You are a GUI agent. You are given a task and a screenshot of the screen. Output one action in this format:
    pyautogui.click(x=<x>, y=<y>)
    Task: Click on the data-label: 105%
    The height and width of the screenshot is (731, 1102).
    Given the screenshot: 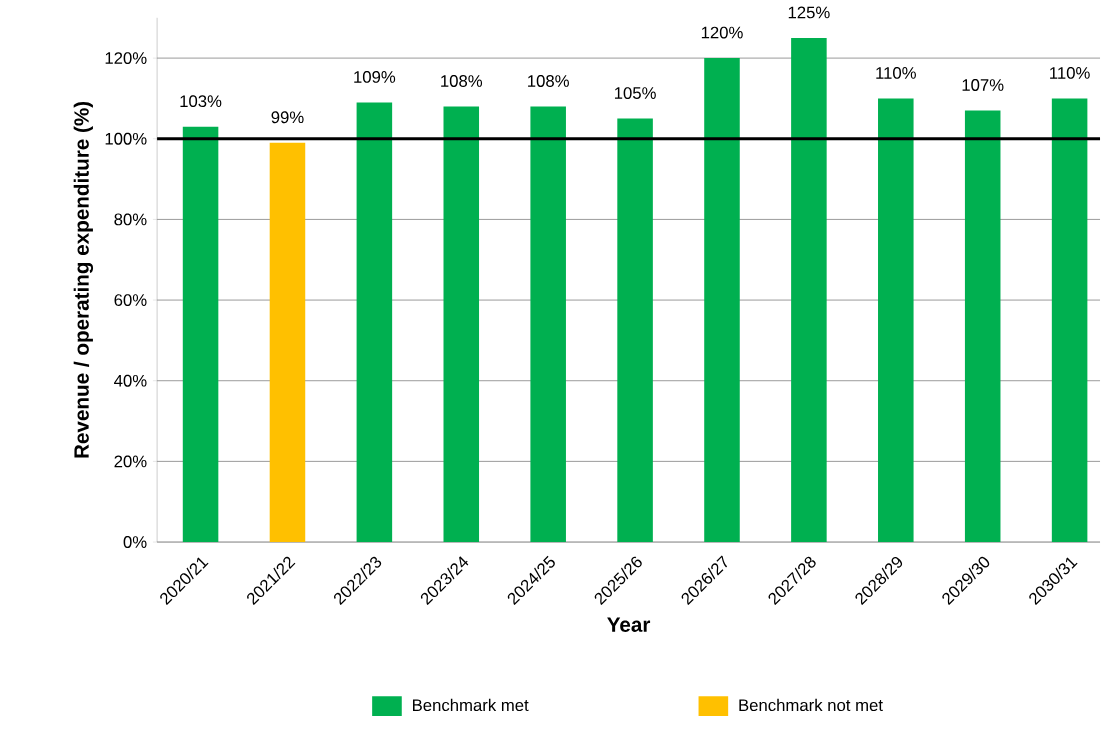 What is the action you would take?
    pyautogui.click(x=635, y=93)
    